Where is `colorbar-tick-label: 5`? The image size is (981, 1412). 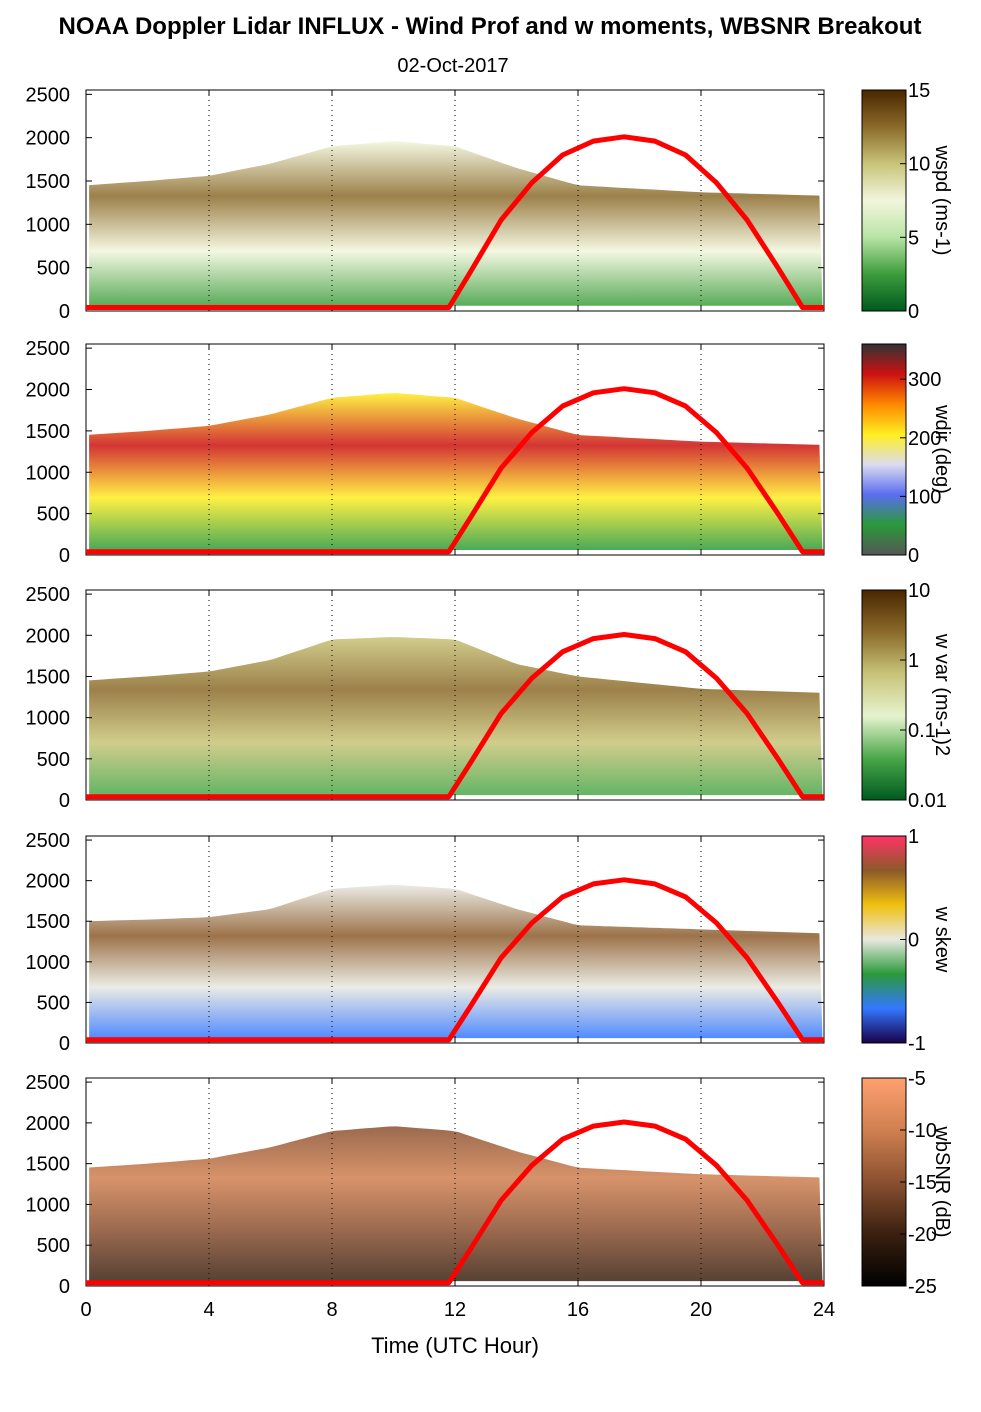
colorbar-tick-label: 5 is located at coordinates (913, 238).